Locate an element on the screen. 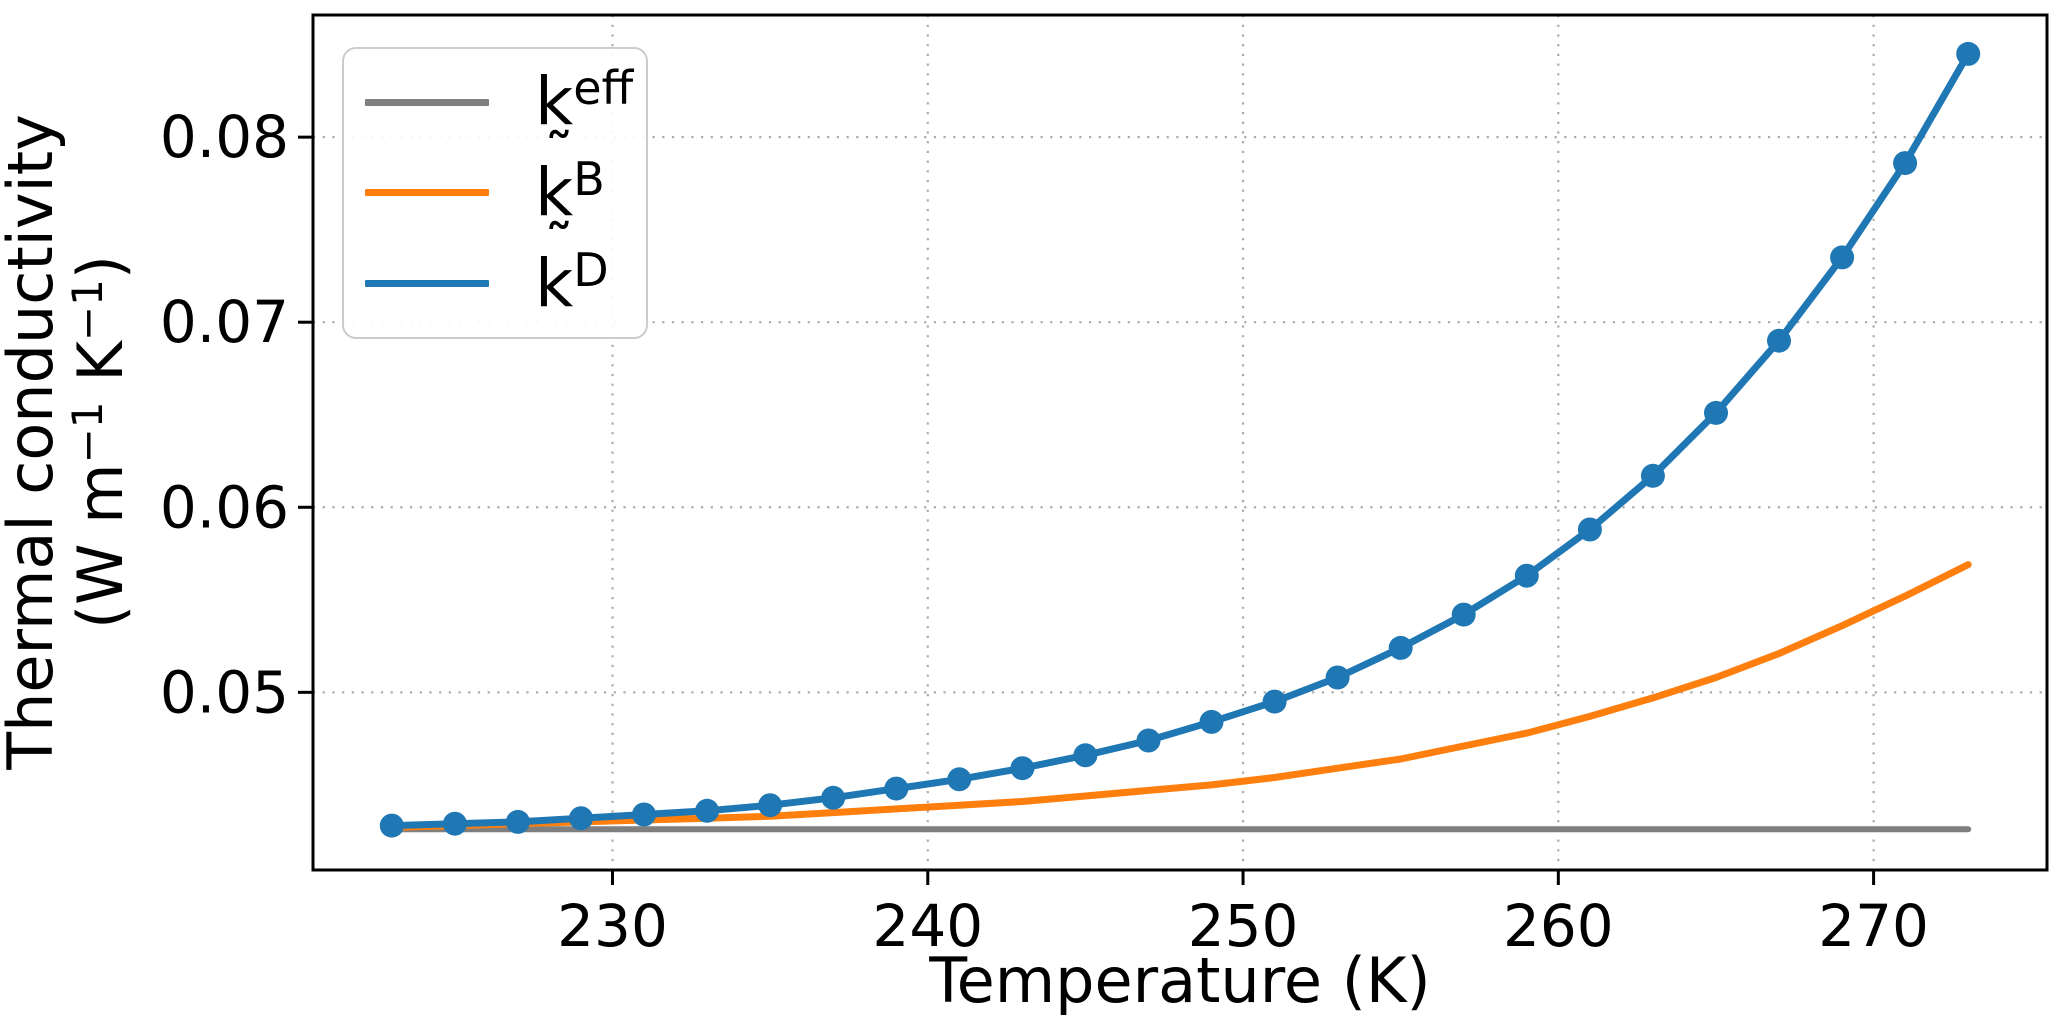  legend-label-sup: D is located at coordinates (591, 269).